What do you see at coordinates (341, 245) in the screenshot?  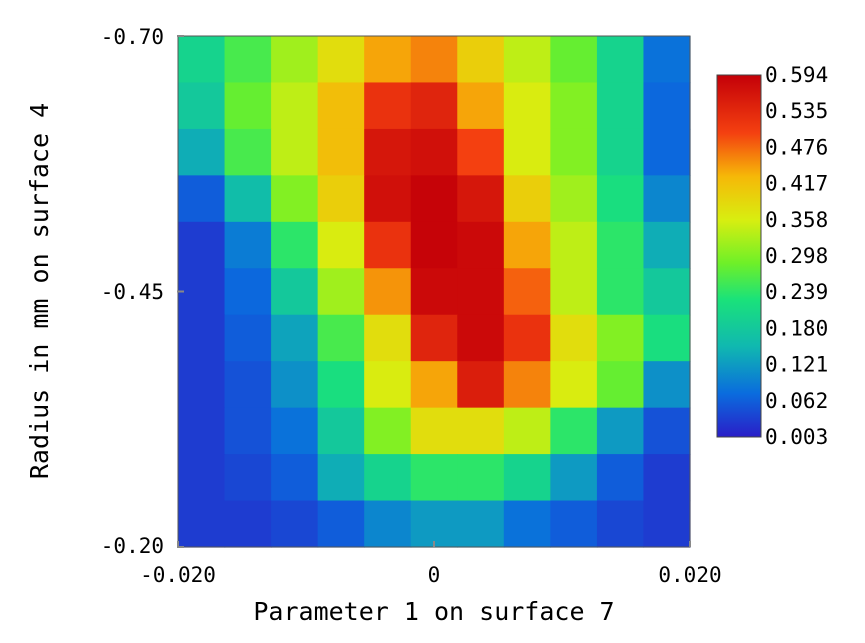 I see `heatmap-cell-r4-c3` at bounding box center [341, 245].